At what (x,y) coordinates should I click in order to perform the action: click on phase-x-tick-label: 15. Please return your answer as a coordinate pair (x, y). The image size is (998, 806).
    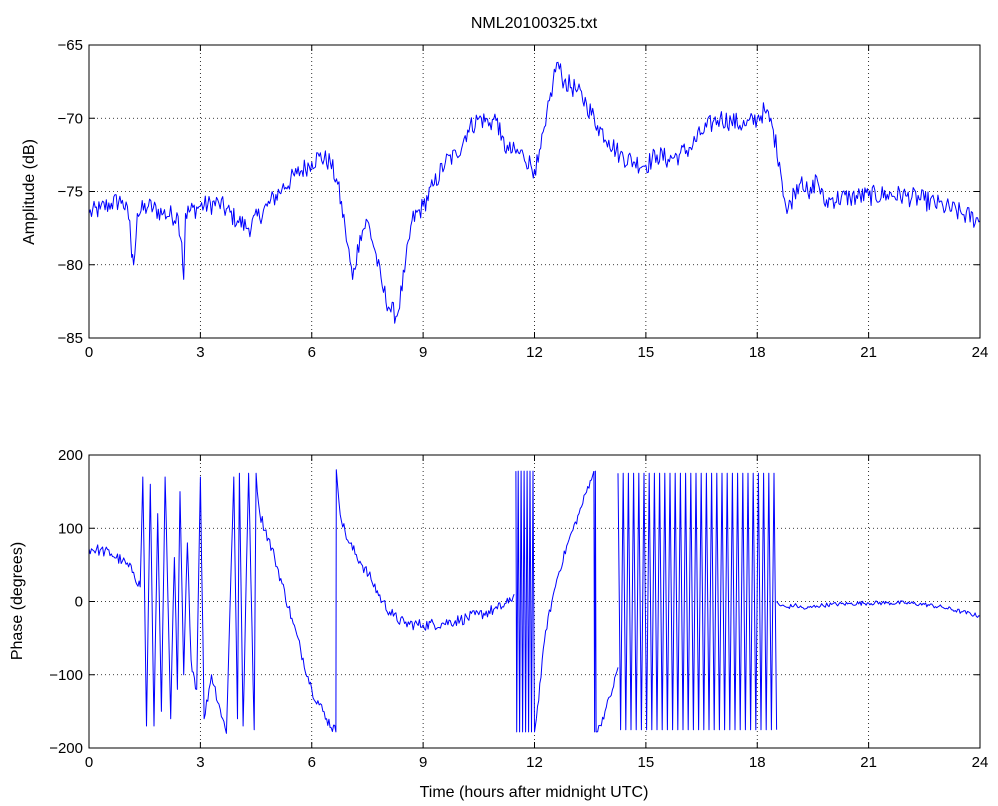
    Looking at the image, I should click on (646, 762).